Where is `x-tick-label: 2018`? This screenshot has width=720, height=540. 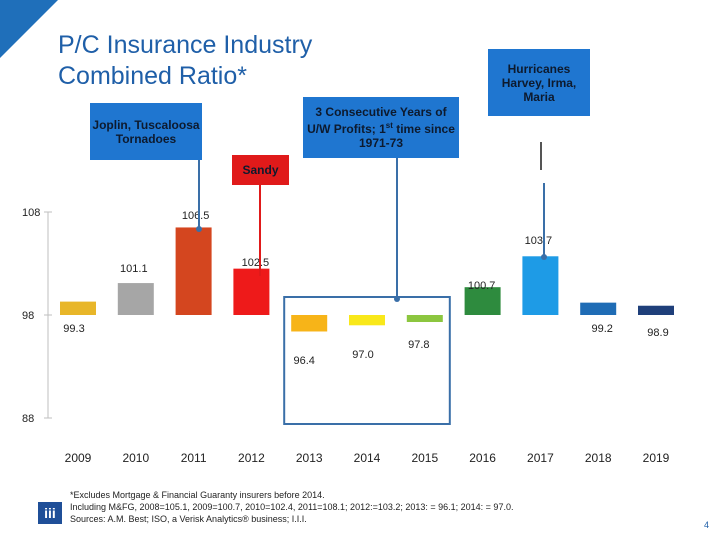 x-tick-label: 2018 is located at coordinates (598, 458).